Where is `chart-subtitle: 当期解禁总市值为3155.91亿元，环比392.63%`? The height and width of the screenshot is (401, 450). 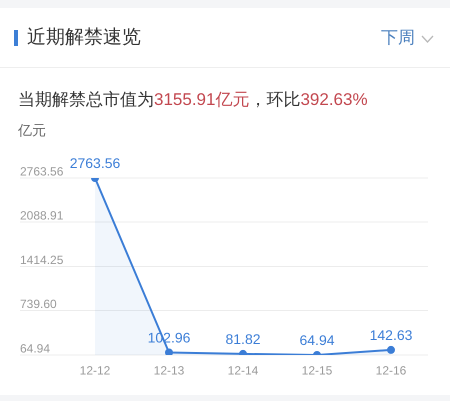 chart-subtitle: 当期解禁总市值为3155.91亿元，环比392.63% is located at coordinates (193, 99).